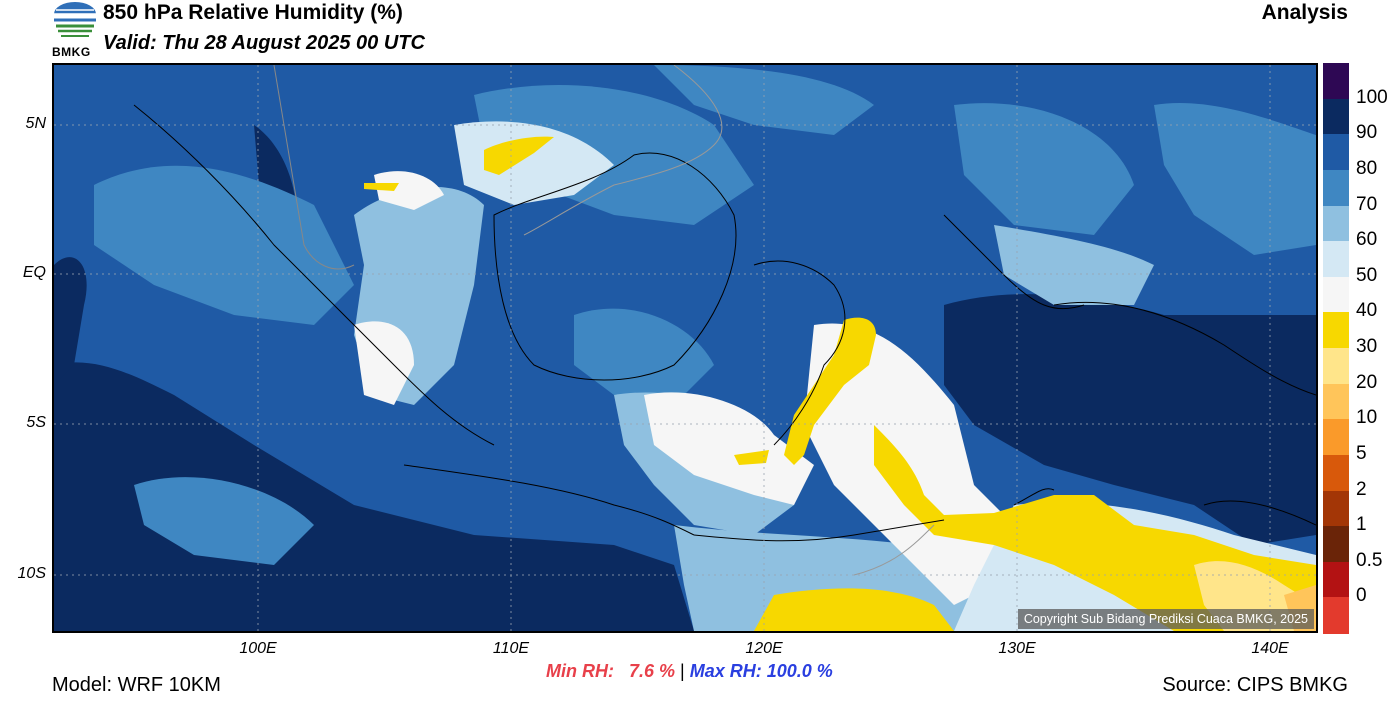 The image size is (1400, 709). What do you see at coordinates (1369, 560) in the screenshot?
I see `colorbar-label: 0.5` at bounding box center [1369, 560].